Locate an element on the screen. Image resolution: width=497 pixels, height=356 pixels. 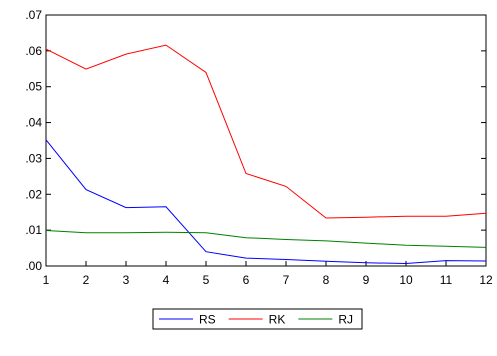
legend-label-rs: RS is located at coordinates (207, 320).